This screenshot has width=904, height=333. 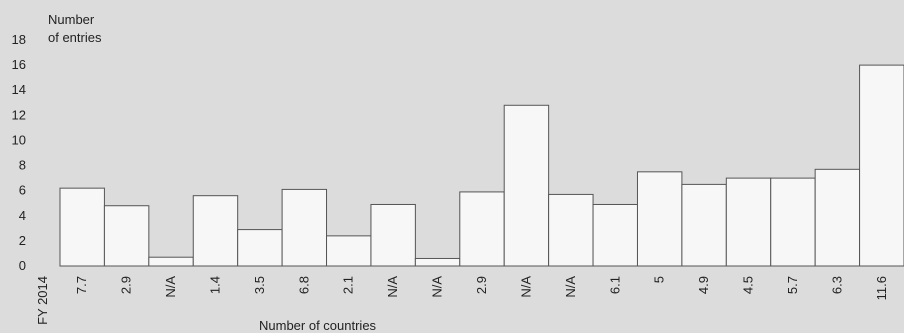 I want to click on y-tick-label: 10, so click(x=19, y=139).